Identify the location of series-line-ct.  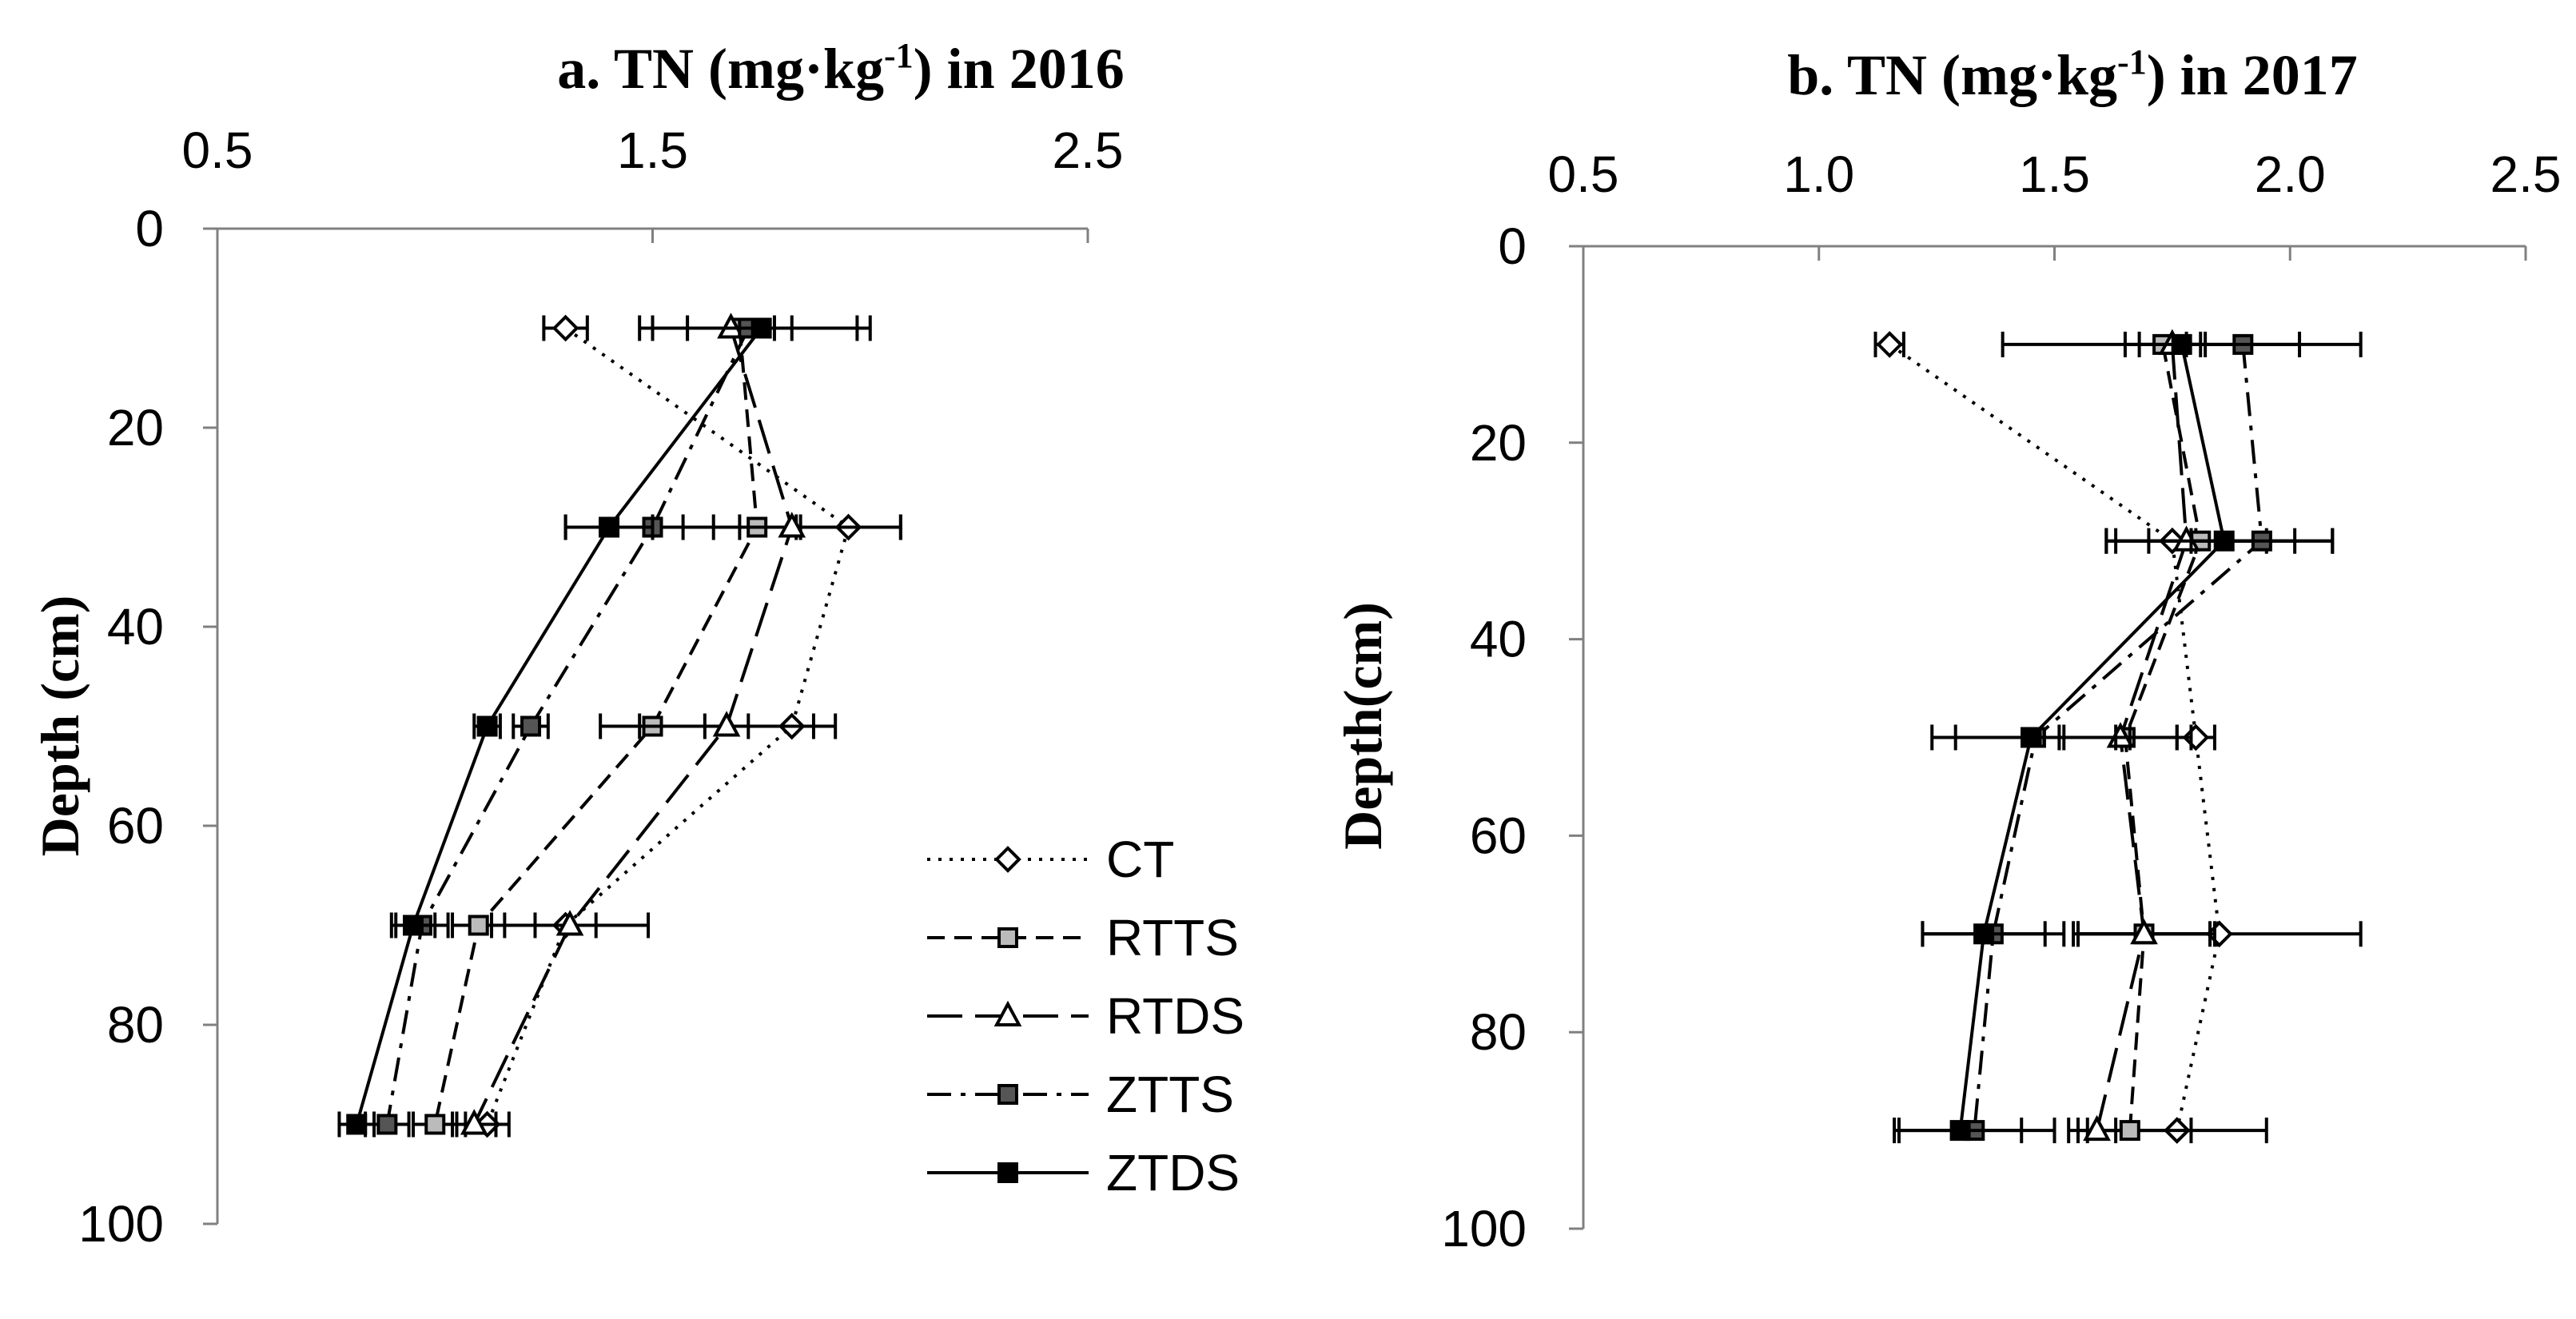
(2055, 737).